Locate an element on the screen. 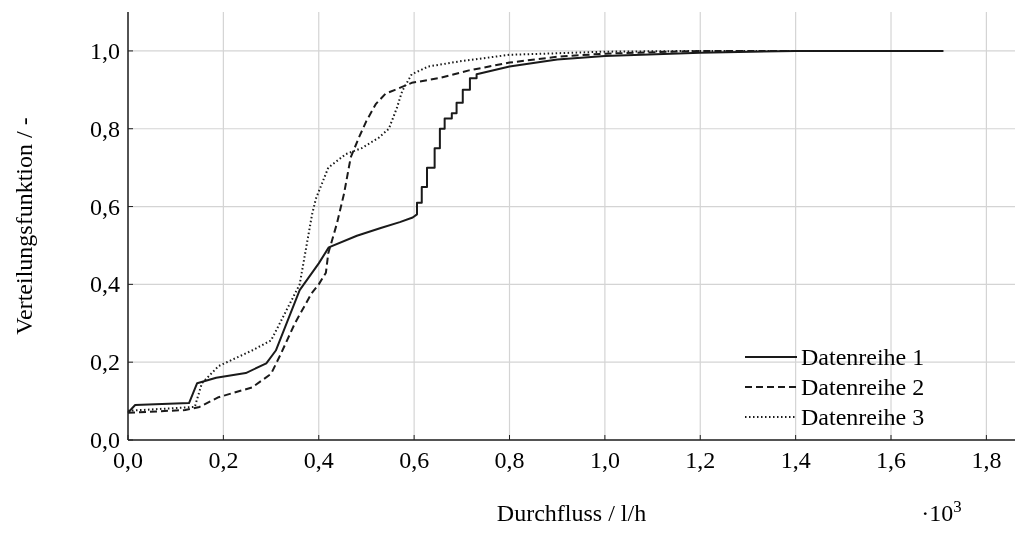  x-tick-label: 1,4 is located at coordinates (795, 460).